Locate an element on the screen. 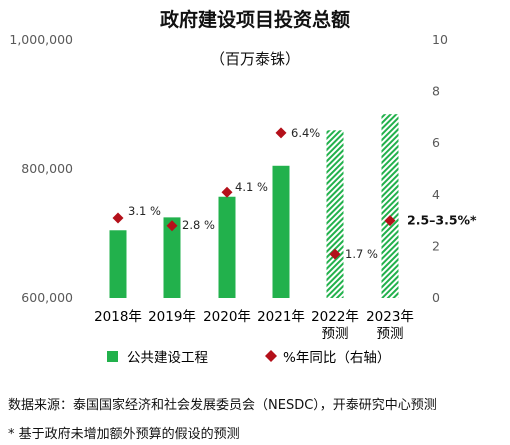  legend-bar-label: 公共建设工程 is located at coordinates (167, 358).